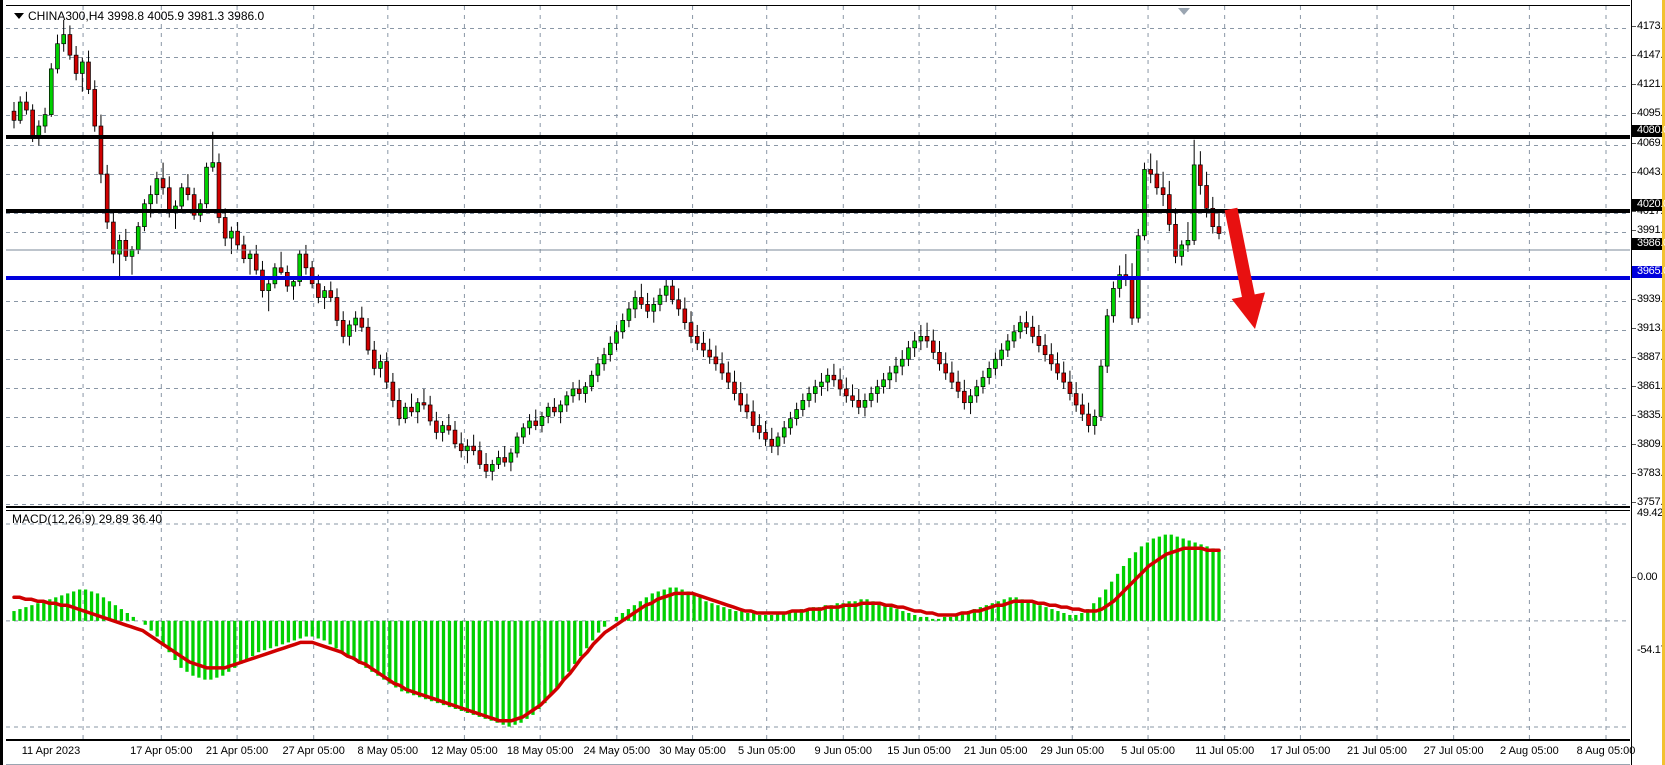 This screenshot has width=1665, height=765. Describe the element at coordinates (1648, 143) in the screenshot. I see `price-axis-tick: 4069.0` at that location.